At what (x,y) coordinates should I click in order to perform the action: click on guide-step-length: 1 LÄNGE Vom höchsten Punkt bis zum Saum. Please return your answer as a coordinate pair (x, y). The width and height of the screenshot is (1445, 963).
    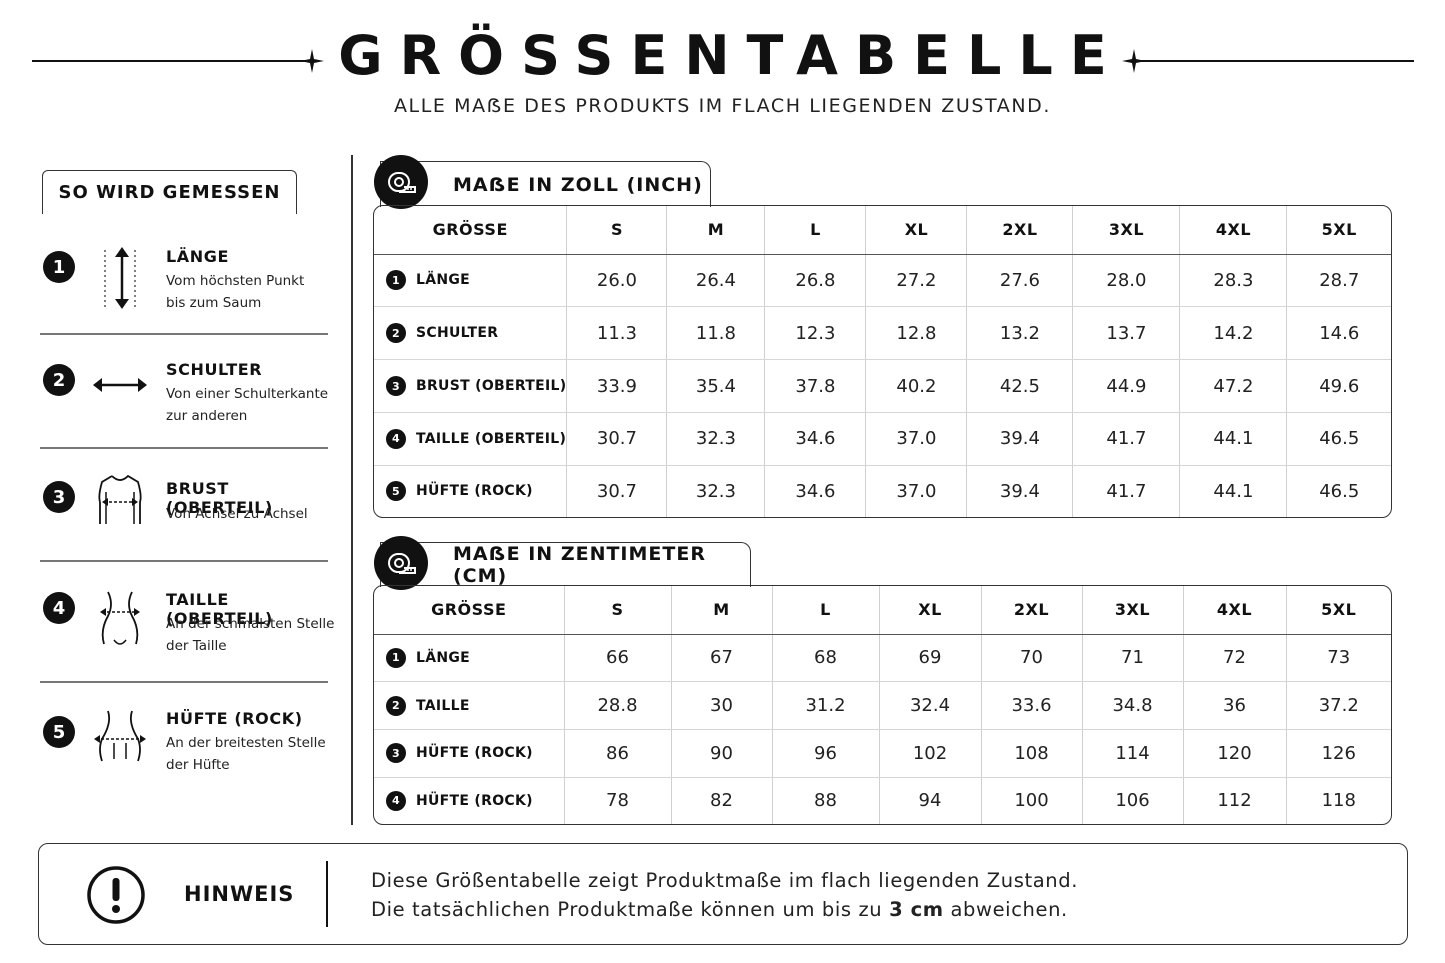
    Looking at the image, I should click on (184, 282).